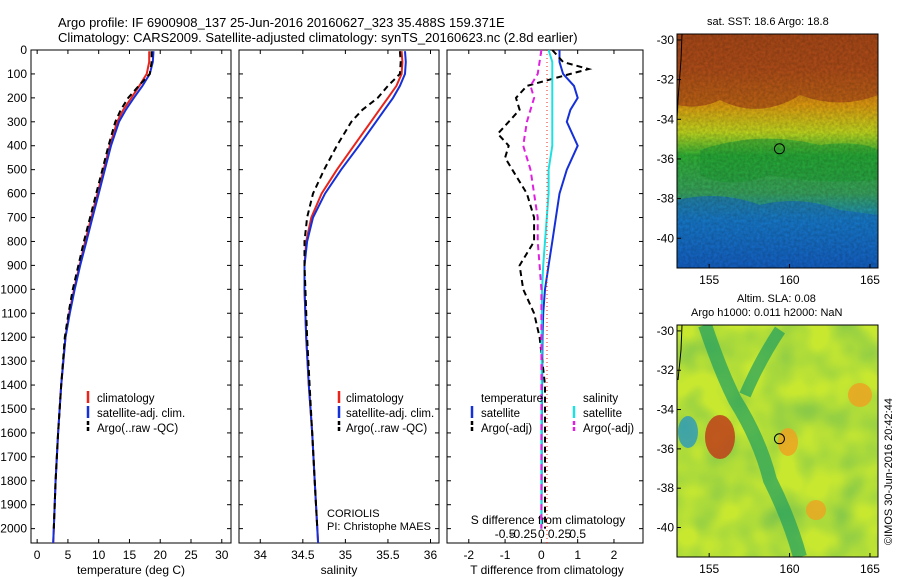 Image resolution: width=900 pixels, height=580 pixels. I want to click on map-y-tick-label: -38, so click(666, 488).